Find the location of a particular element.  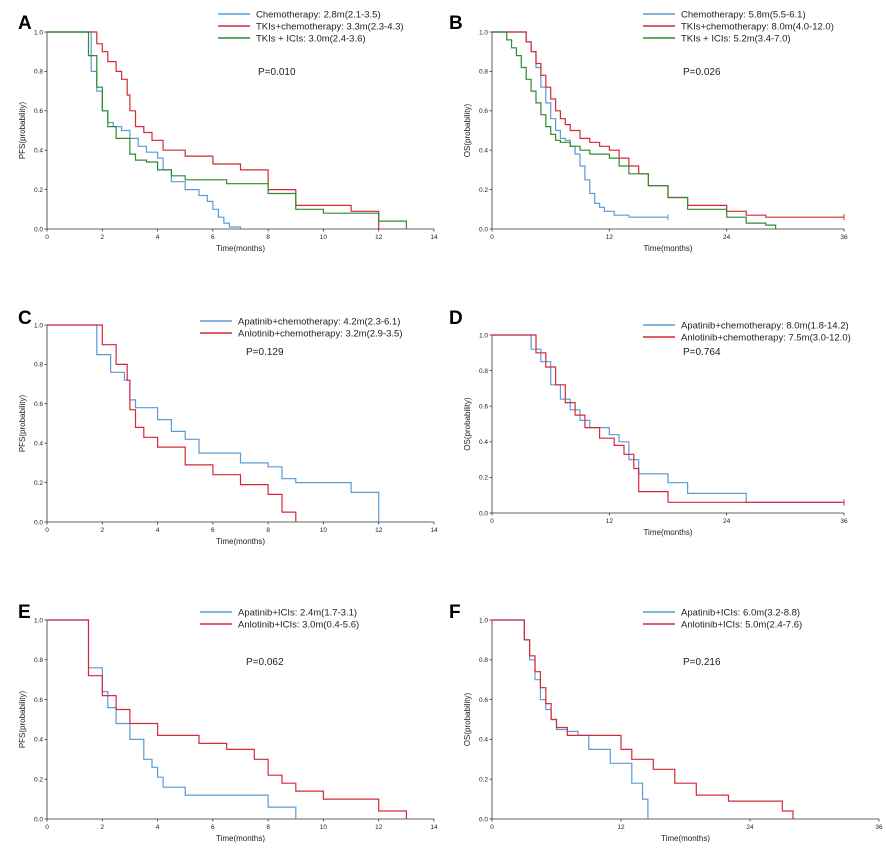

legend-label: TKIs+chemotherapy: 8.0m(4.0-12.0) is located at coordinates (757, 27).